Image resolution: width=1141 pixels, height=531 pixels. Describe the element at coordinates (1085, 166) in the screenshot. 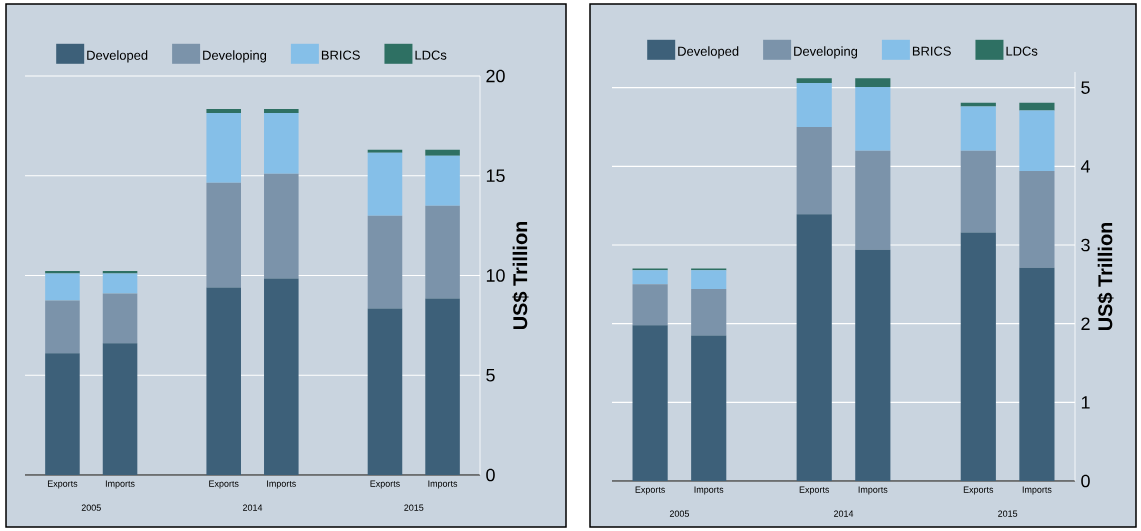

I see `y-tick-label: 4` at that location.